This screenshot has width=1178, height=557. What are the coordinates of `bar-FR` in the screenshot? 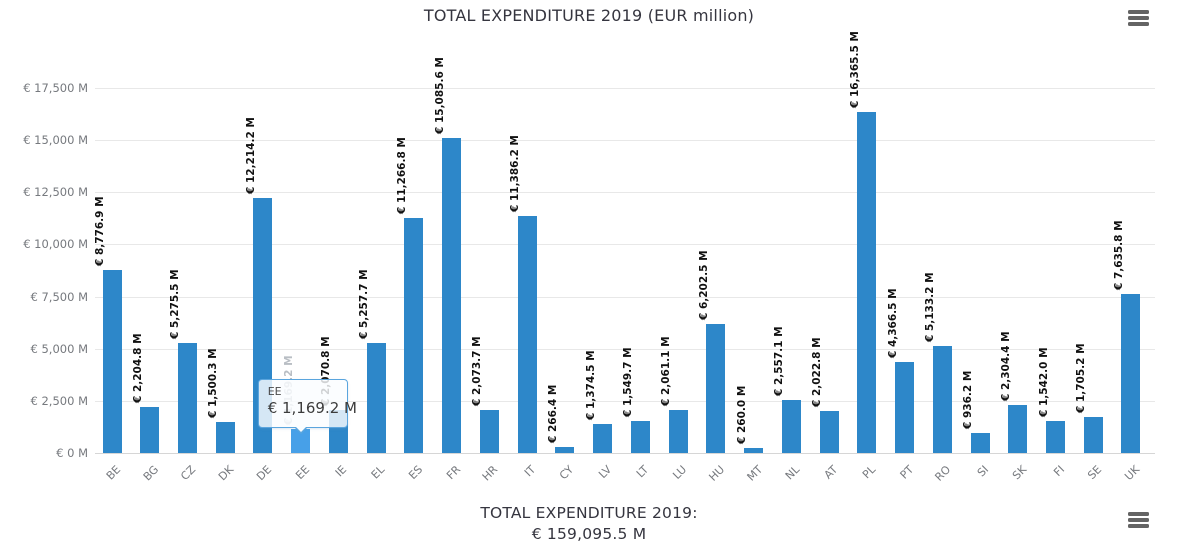 It's located at (452, 295).